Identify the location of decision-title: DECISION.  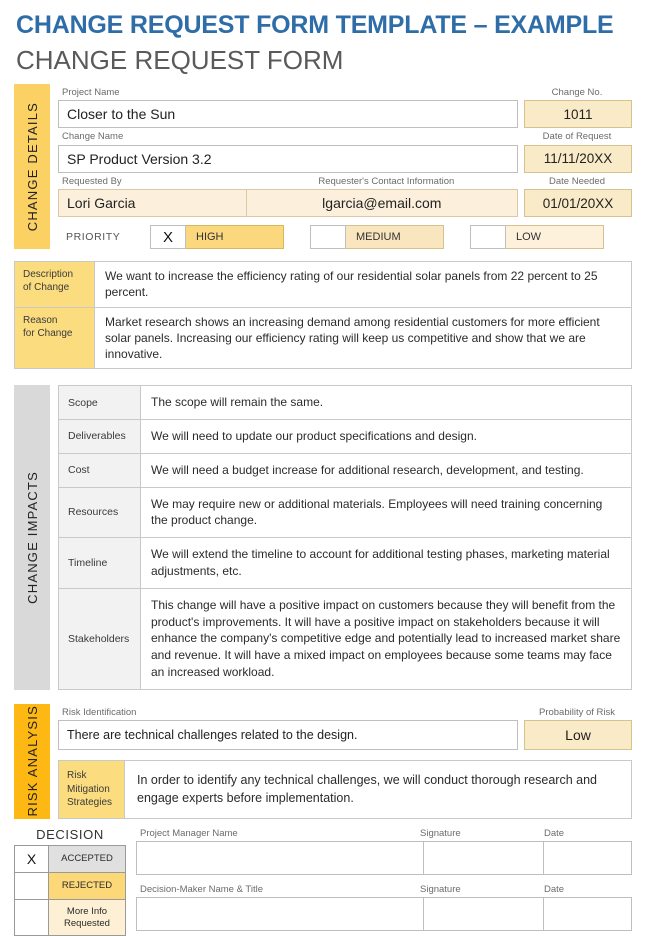
(70, 834).